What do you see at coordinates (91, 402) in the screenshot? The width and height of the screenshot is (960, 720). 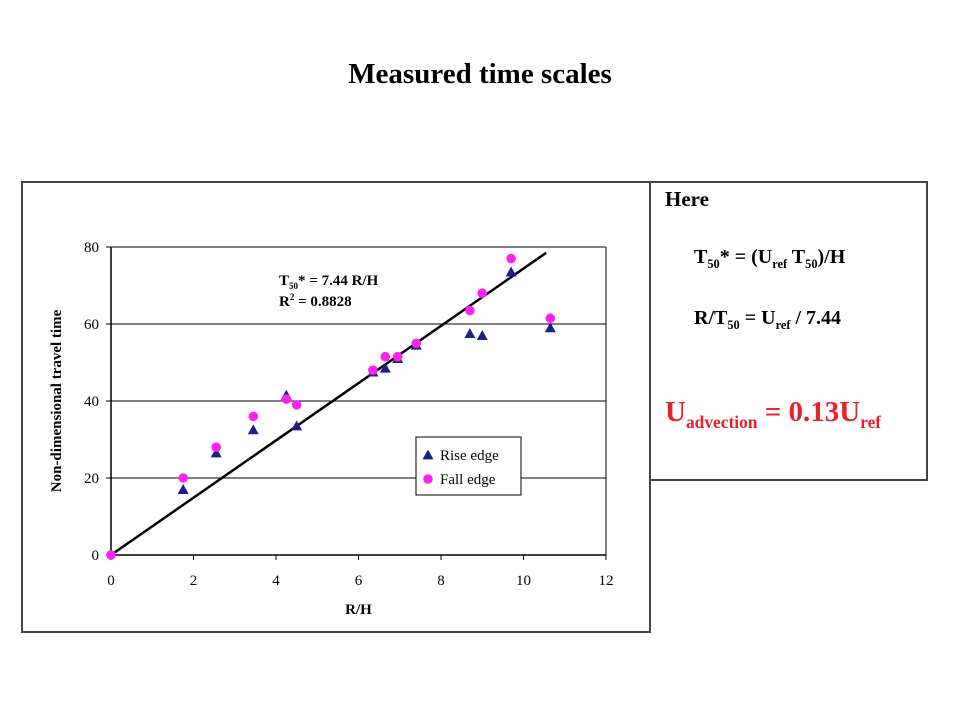 I see `y-tick-label: 40` at bounding box center [91, 402].